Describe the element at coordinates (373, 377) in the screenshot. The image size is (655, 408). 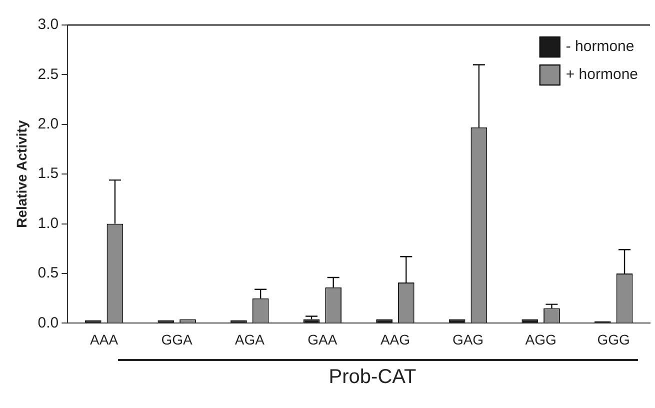
I see `x-axis-title: Prob-CAT` at that location.